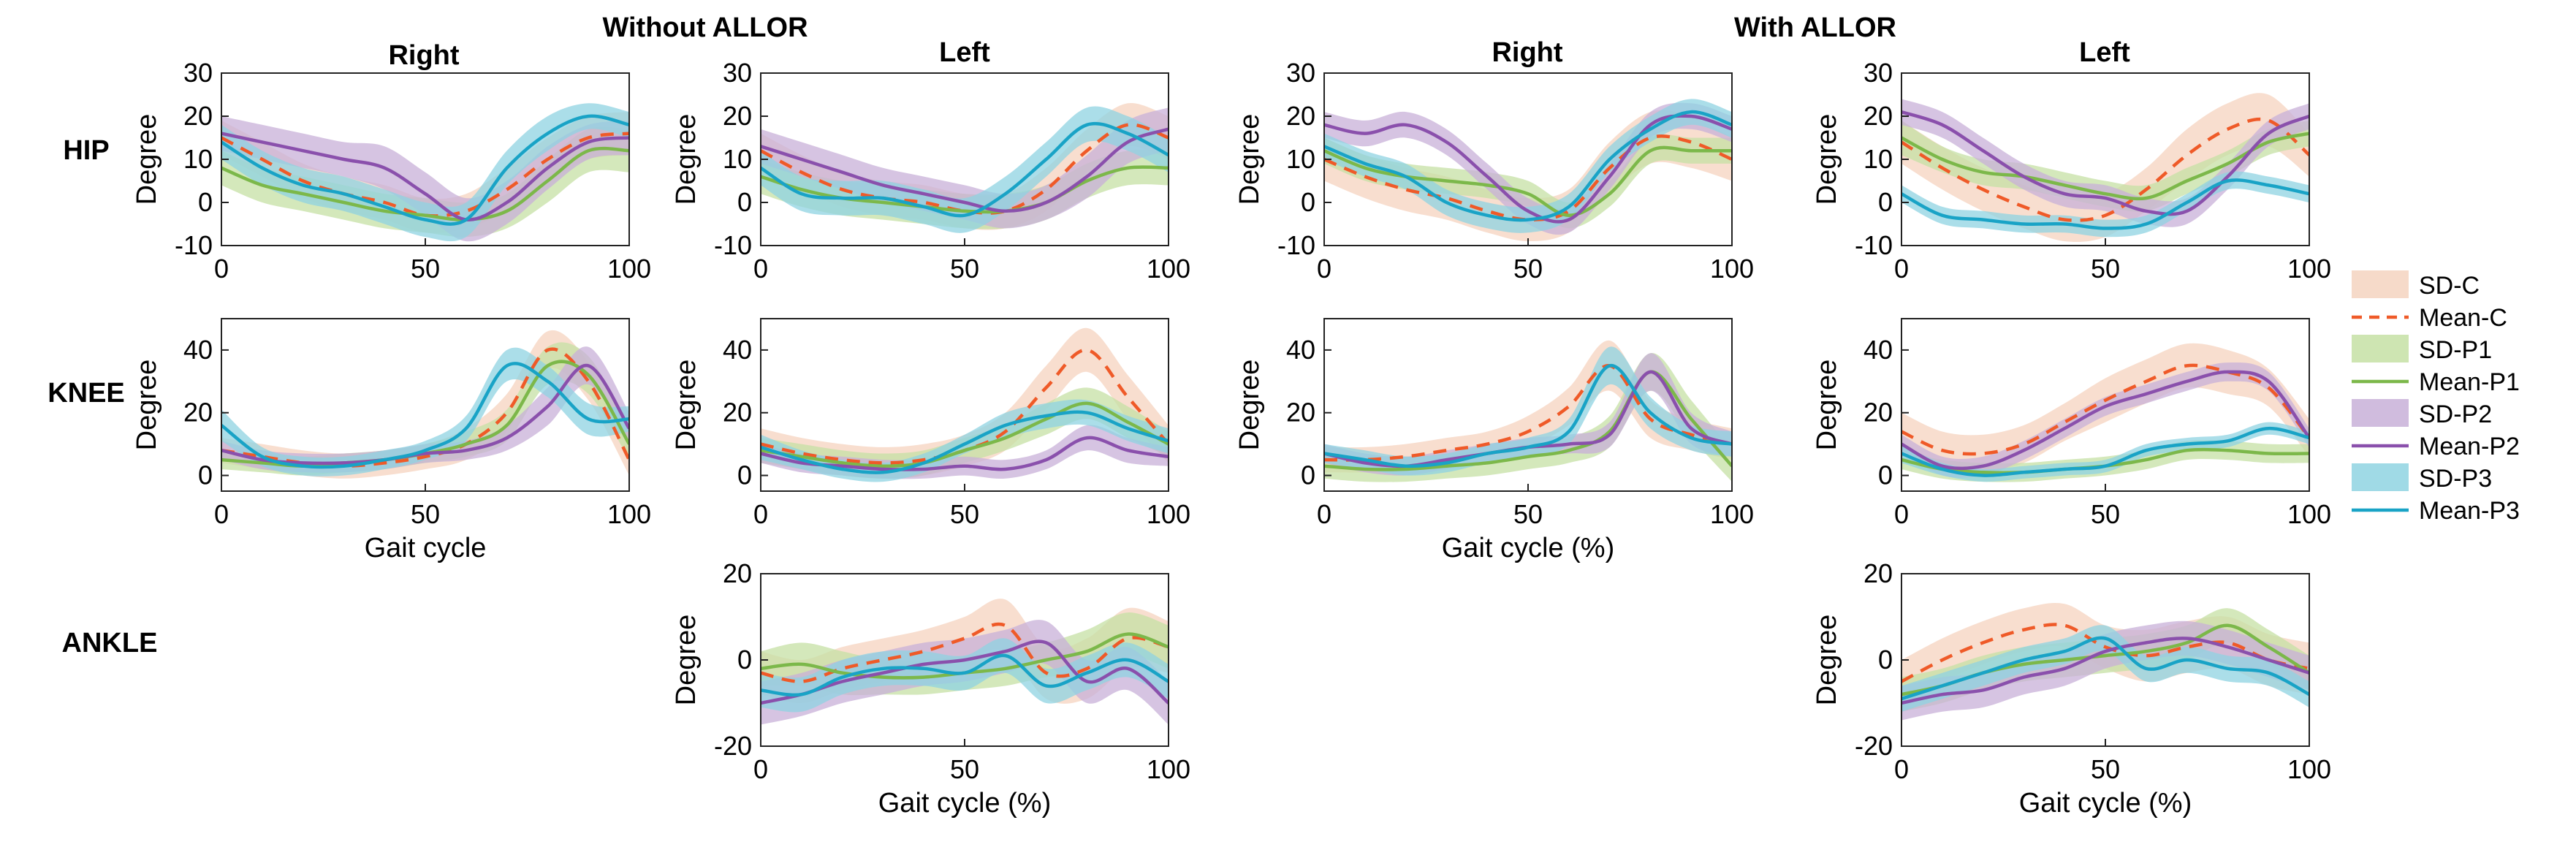 The image size is (2576, 858). Describe the element at coordinates (2449, 286) in the screenshot. I see `legend-label: SD-C` at that location.